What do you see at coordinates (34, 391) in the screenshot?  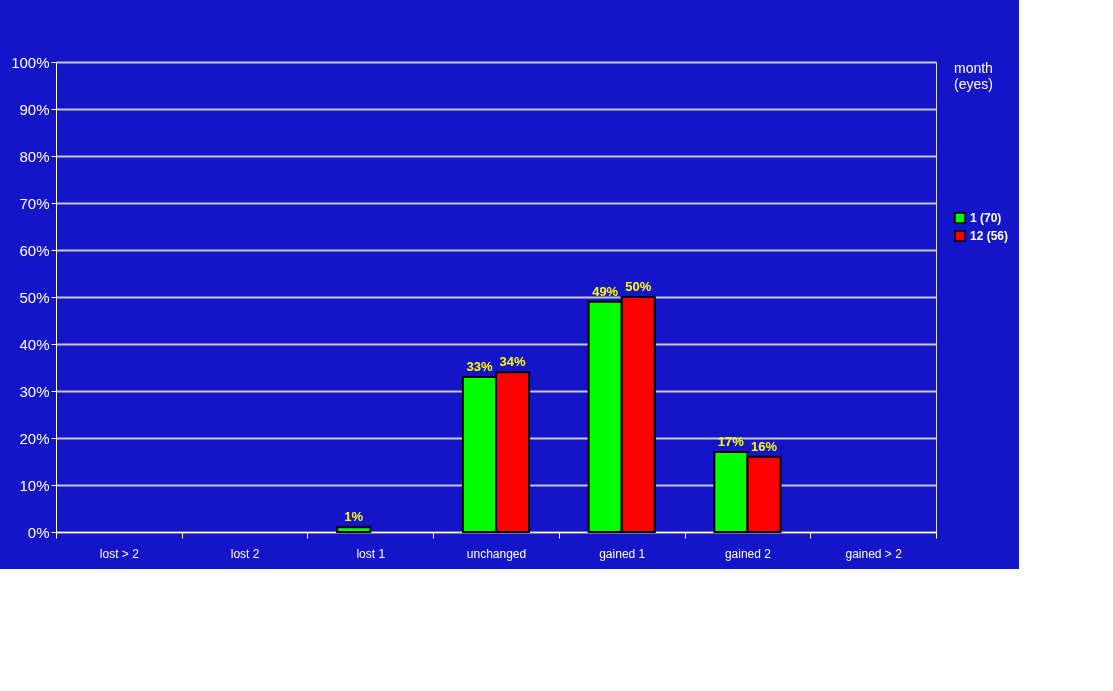 I see `y-tick-label: 30%` at bounding box center [34, 391].